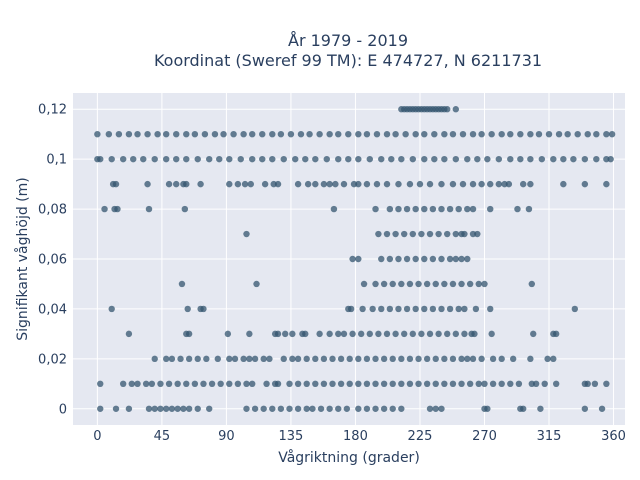 The width and height of the screenshot is (640, 480). I want to click on x-tick-label: 180, so click(355, 436).